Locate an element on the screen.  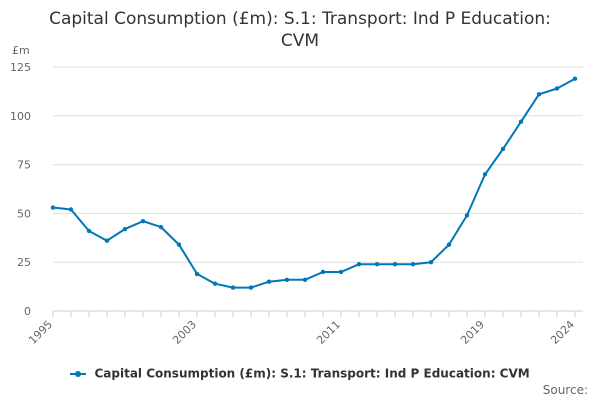
data-point-2018 is located at coordinates (467, 215).